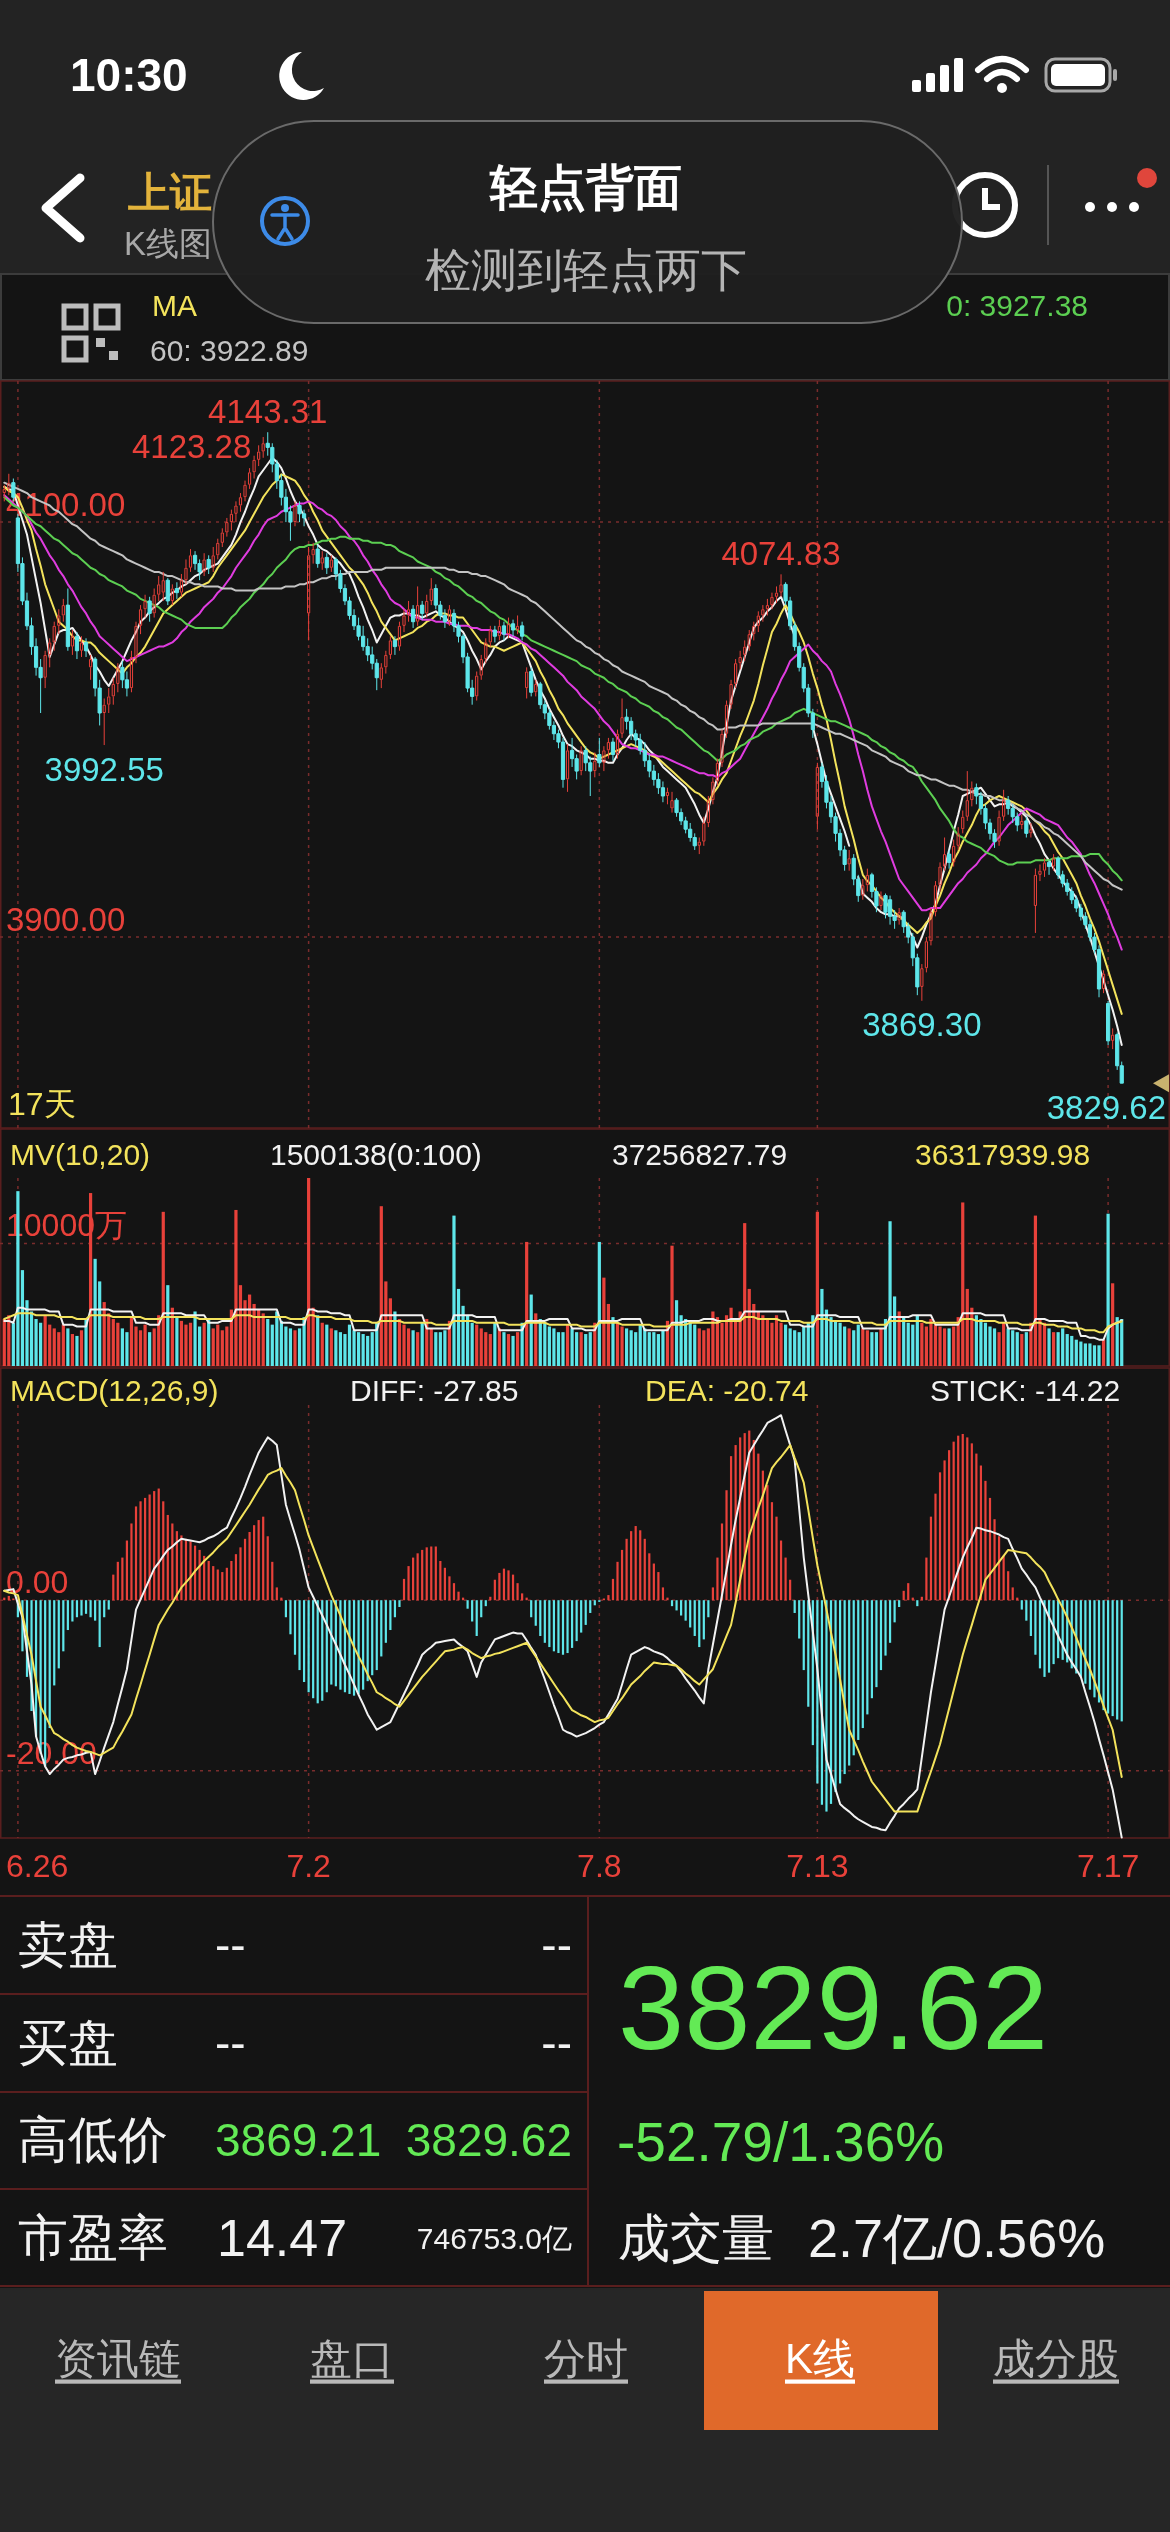 This screenshot has height=2532, width=1170. What do you see at coordinates (817, 1866) in the screenshot?
I see `x-tick-label: 7.13` at bounding box center [817, 1866].